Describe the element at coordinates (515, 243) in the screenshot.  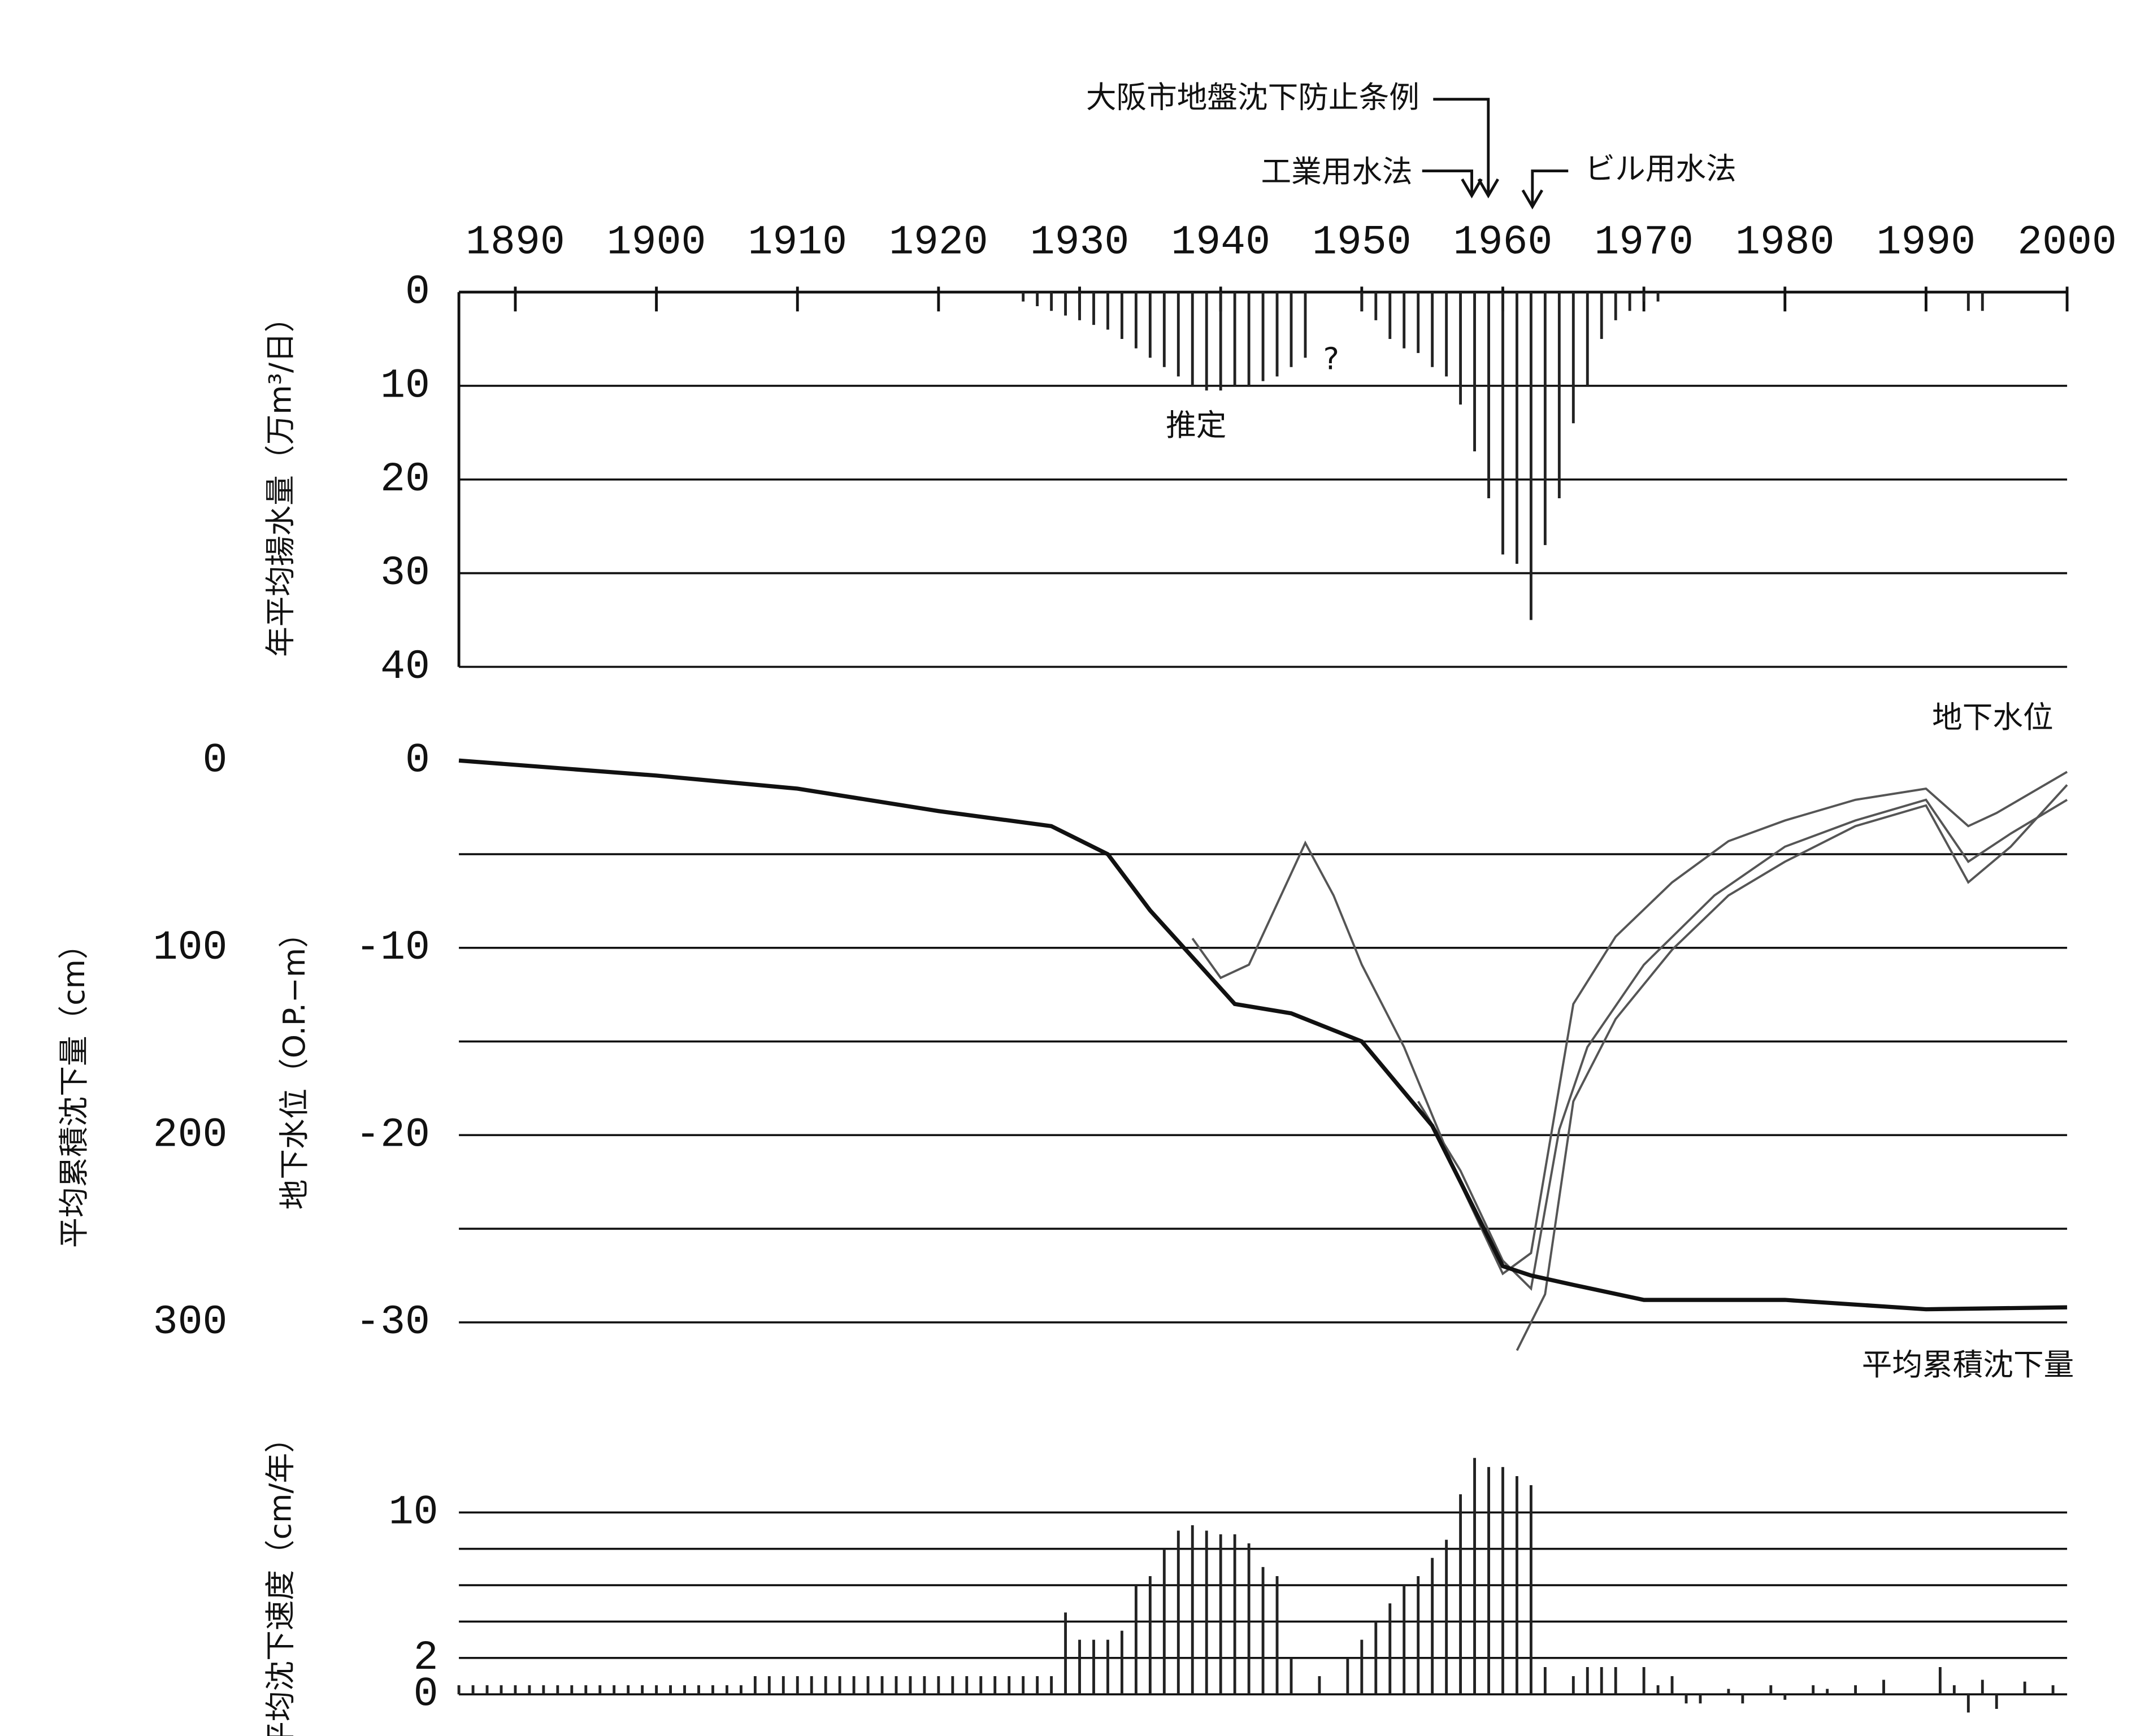
I see `x-tick-label: 1890` at that location.